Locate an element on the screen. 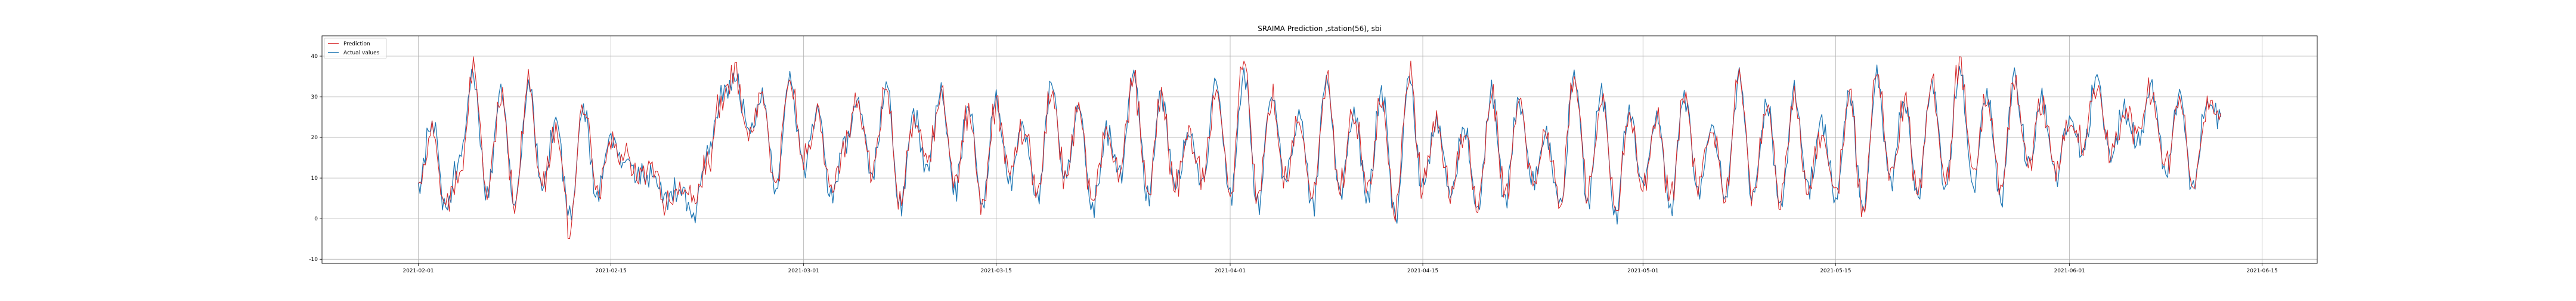 The width and height of the screenshot is (2576, 301). legend: Prediction Actual values is located at coordinates (356, 49).